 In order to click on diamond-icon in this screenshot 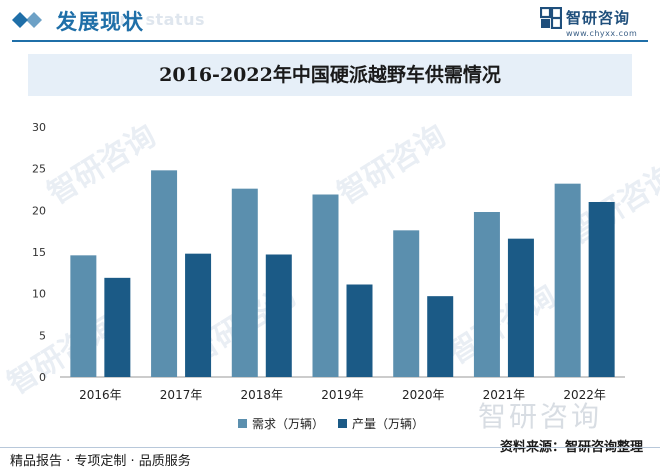, I will do `click(27, 20)`.